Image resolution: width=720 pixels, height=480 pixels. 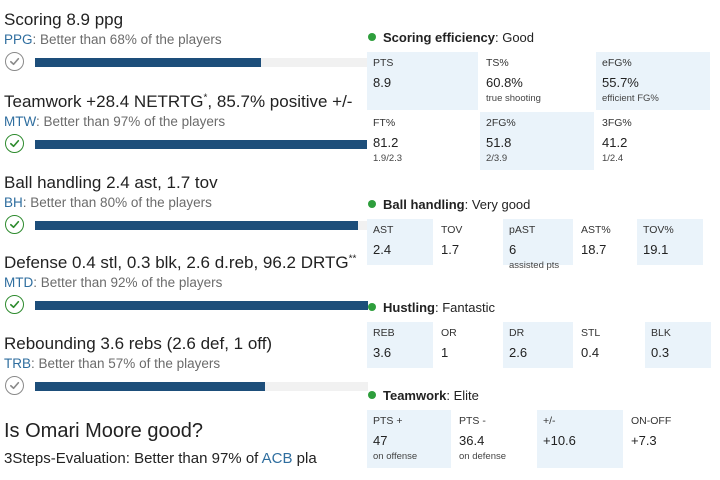 What do you see at coordinates (384, 123) in the screenshot?
I see `stat-label: FT%` at bounding box center [384, 123].